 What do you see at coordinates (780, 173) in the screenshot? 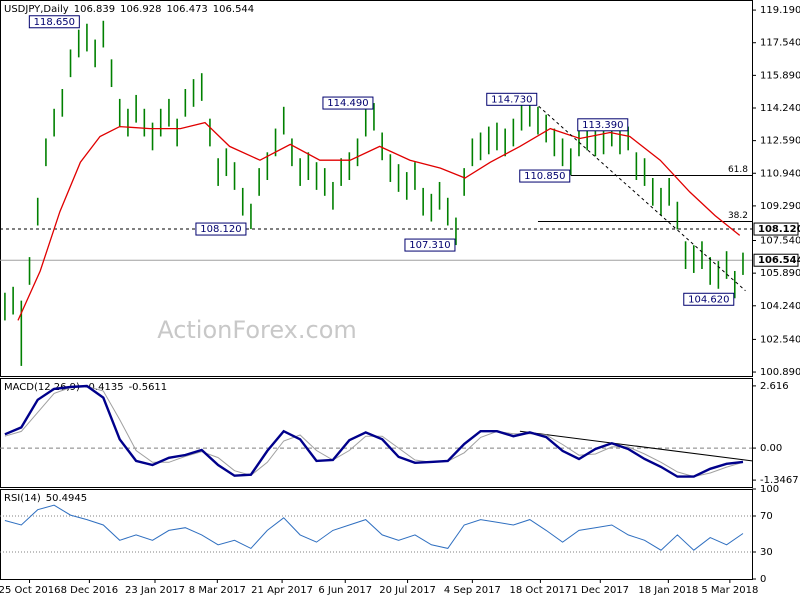
I see `y-tick-label: 110.940` at bounding box center [780, 173].